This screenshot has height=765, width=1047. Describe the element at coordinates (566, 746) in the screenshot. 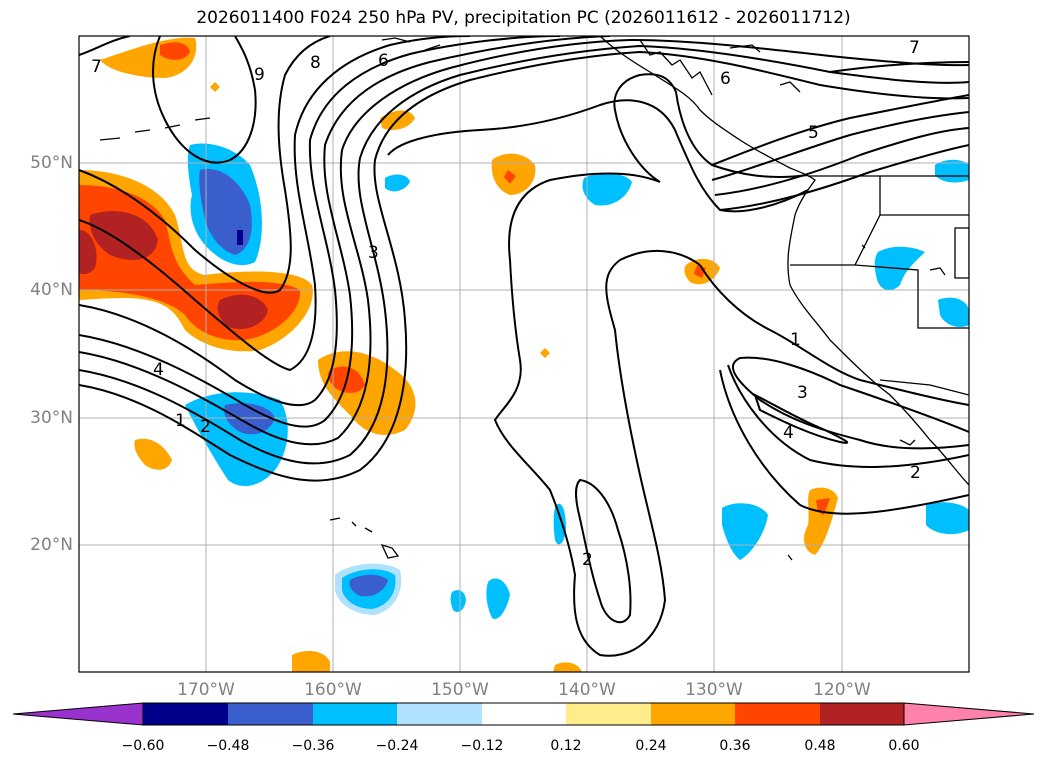

I see `colorbar-tick-label: 0.12` at that location.